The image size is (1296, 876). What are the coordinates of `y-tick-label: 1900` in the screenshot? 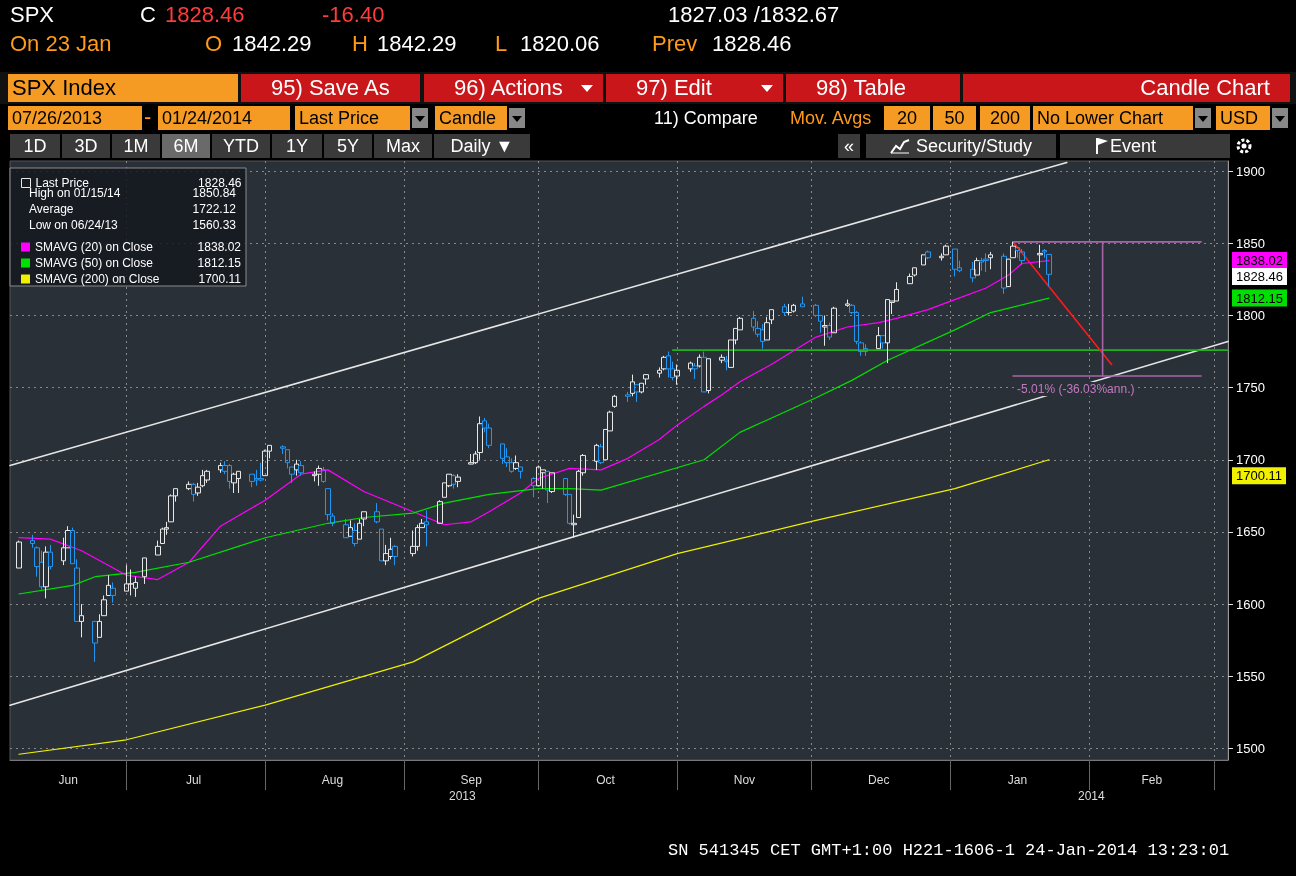 It's located at (1250, 171).